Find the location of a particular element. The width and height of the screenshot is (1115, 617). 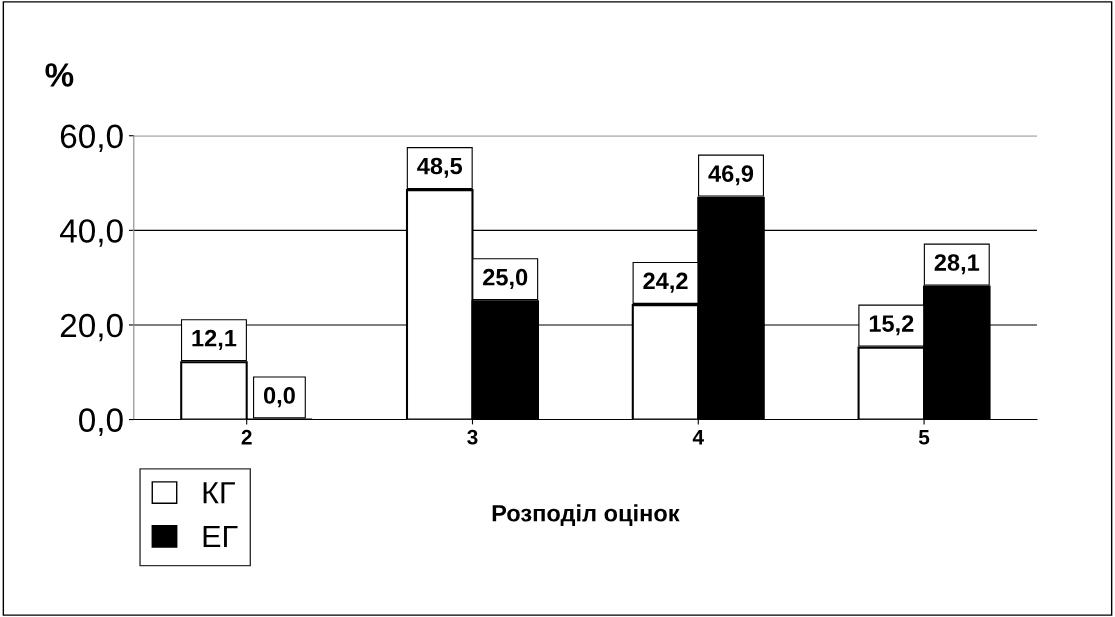

data-label: 48,5 is located at coordinates (440, 167).